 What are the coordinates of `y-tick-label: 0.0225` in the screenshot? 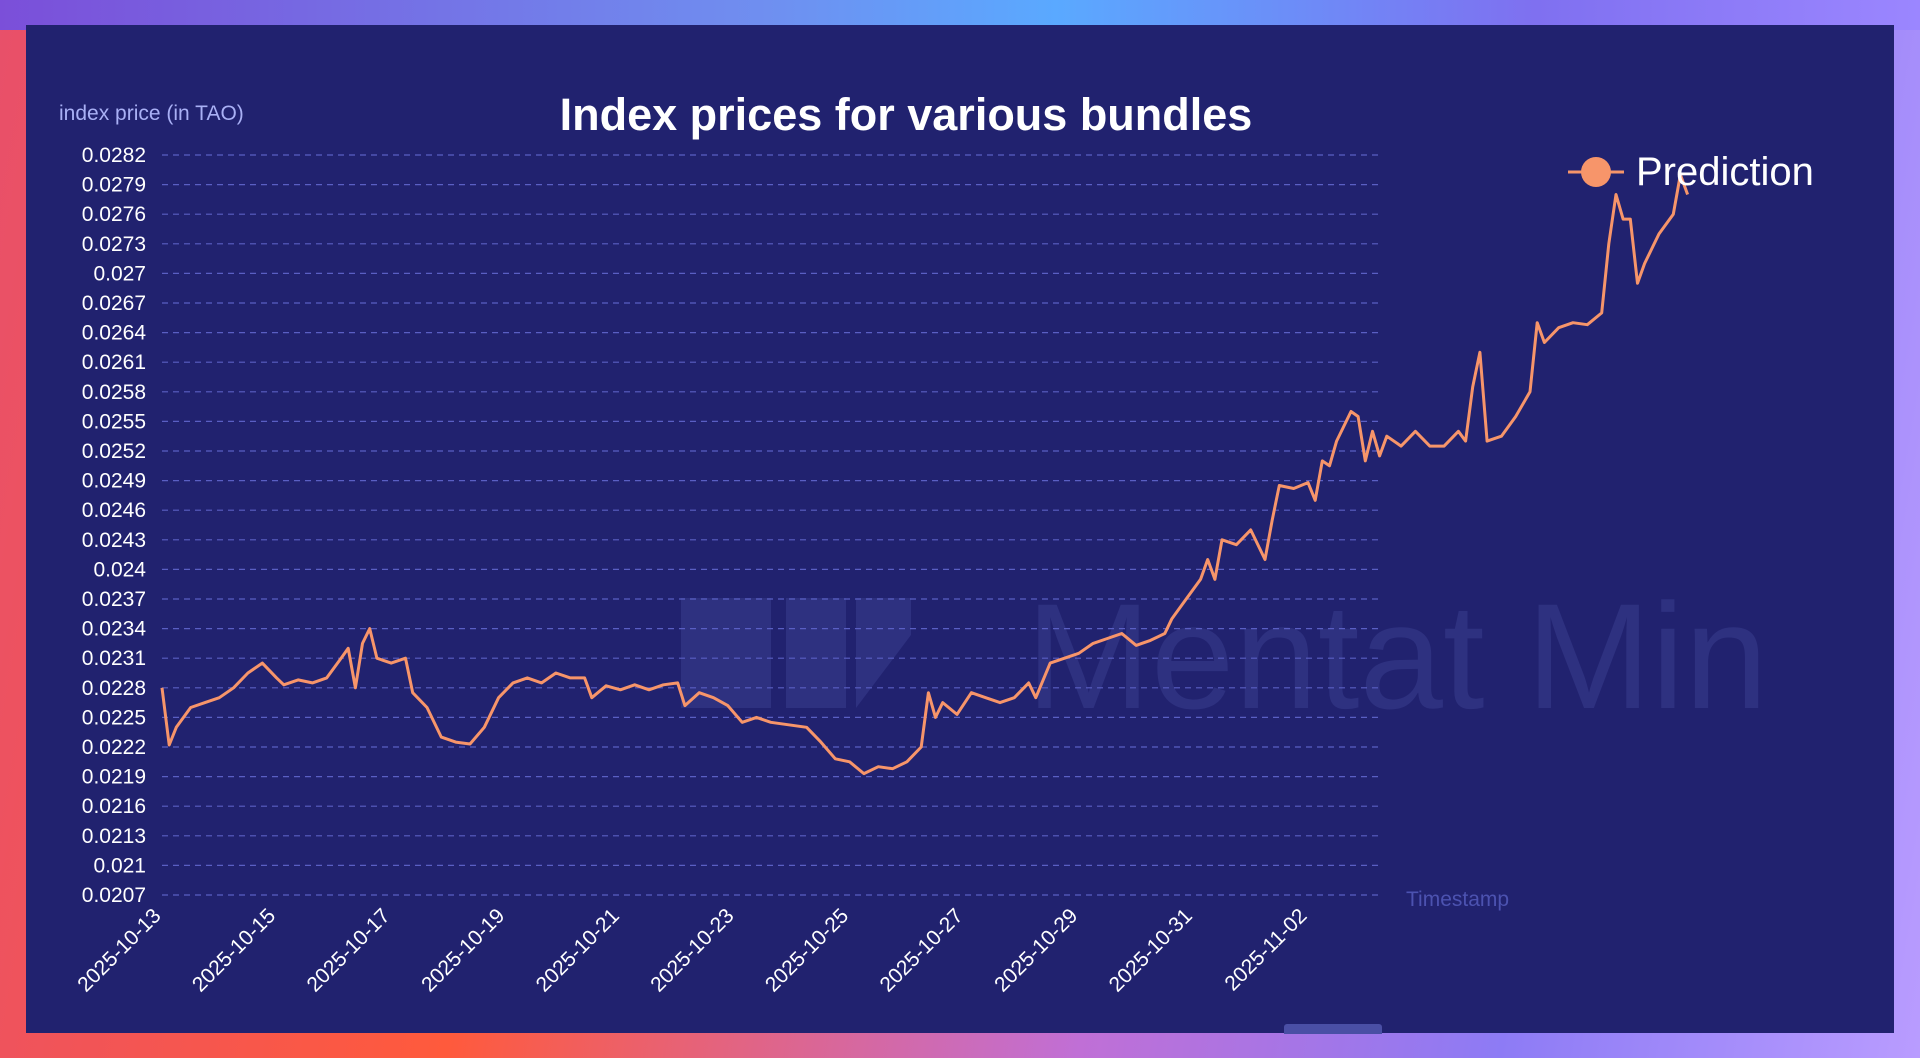 It's located at (114, 717).